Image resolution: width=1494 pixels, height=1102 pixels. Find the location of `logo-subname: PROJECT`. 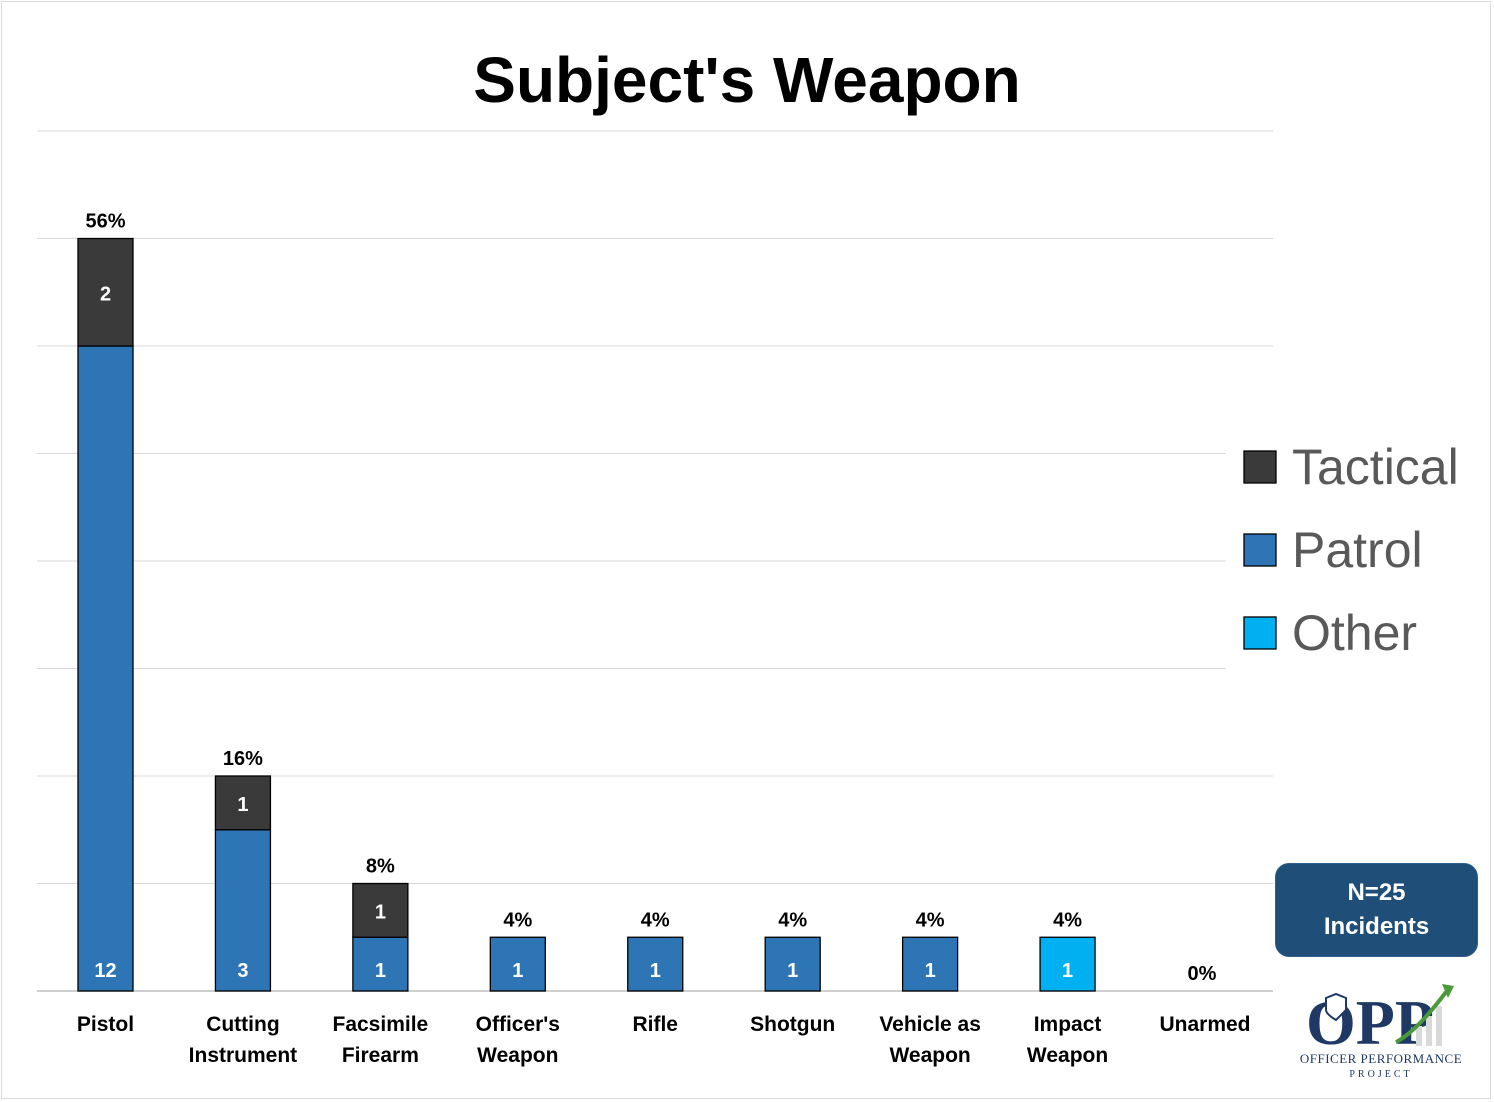

logo-subname: PROJECT is located at coordinates (1381, 1074).